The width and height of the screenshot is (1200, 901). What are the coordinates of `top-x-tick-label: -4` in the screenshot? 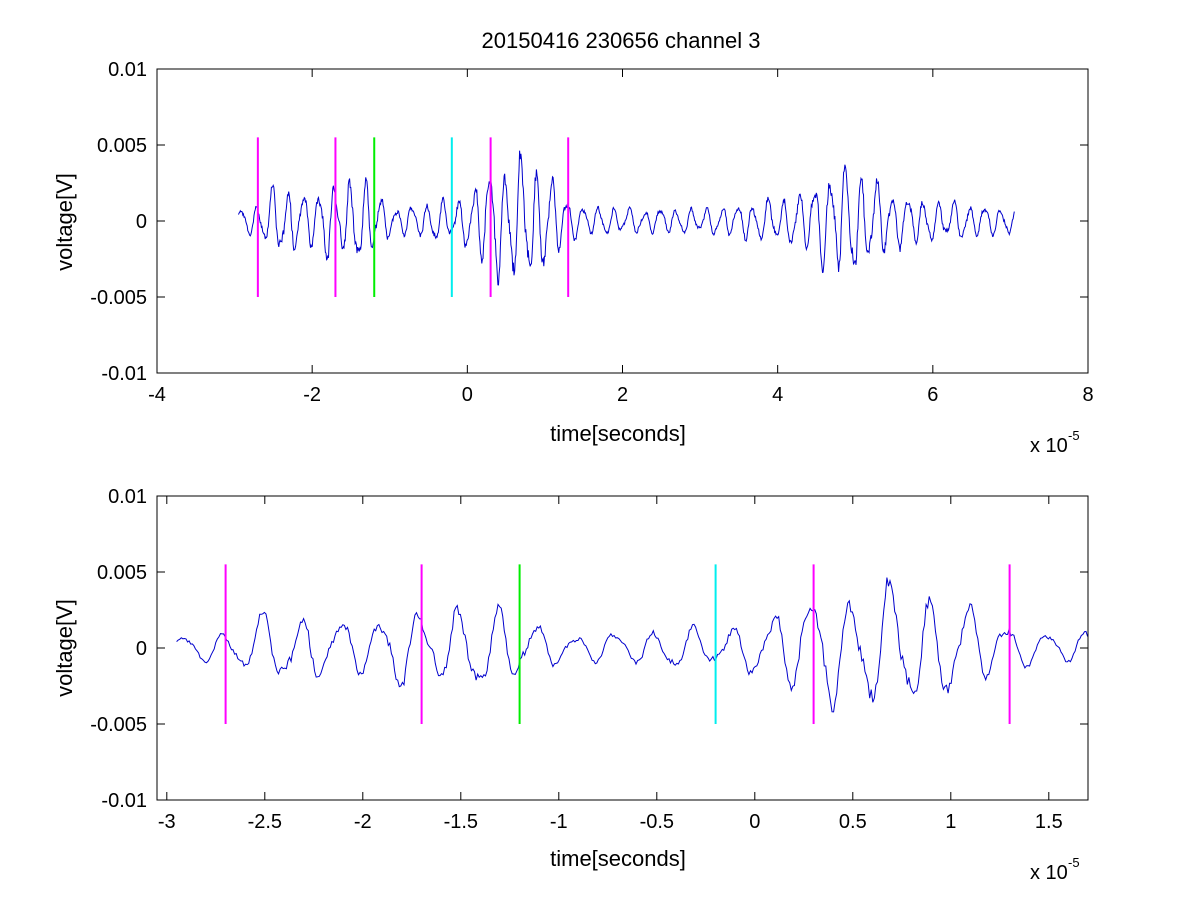 It's located at (157, 395).